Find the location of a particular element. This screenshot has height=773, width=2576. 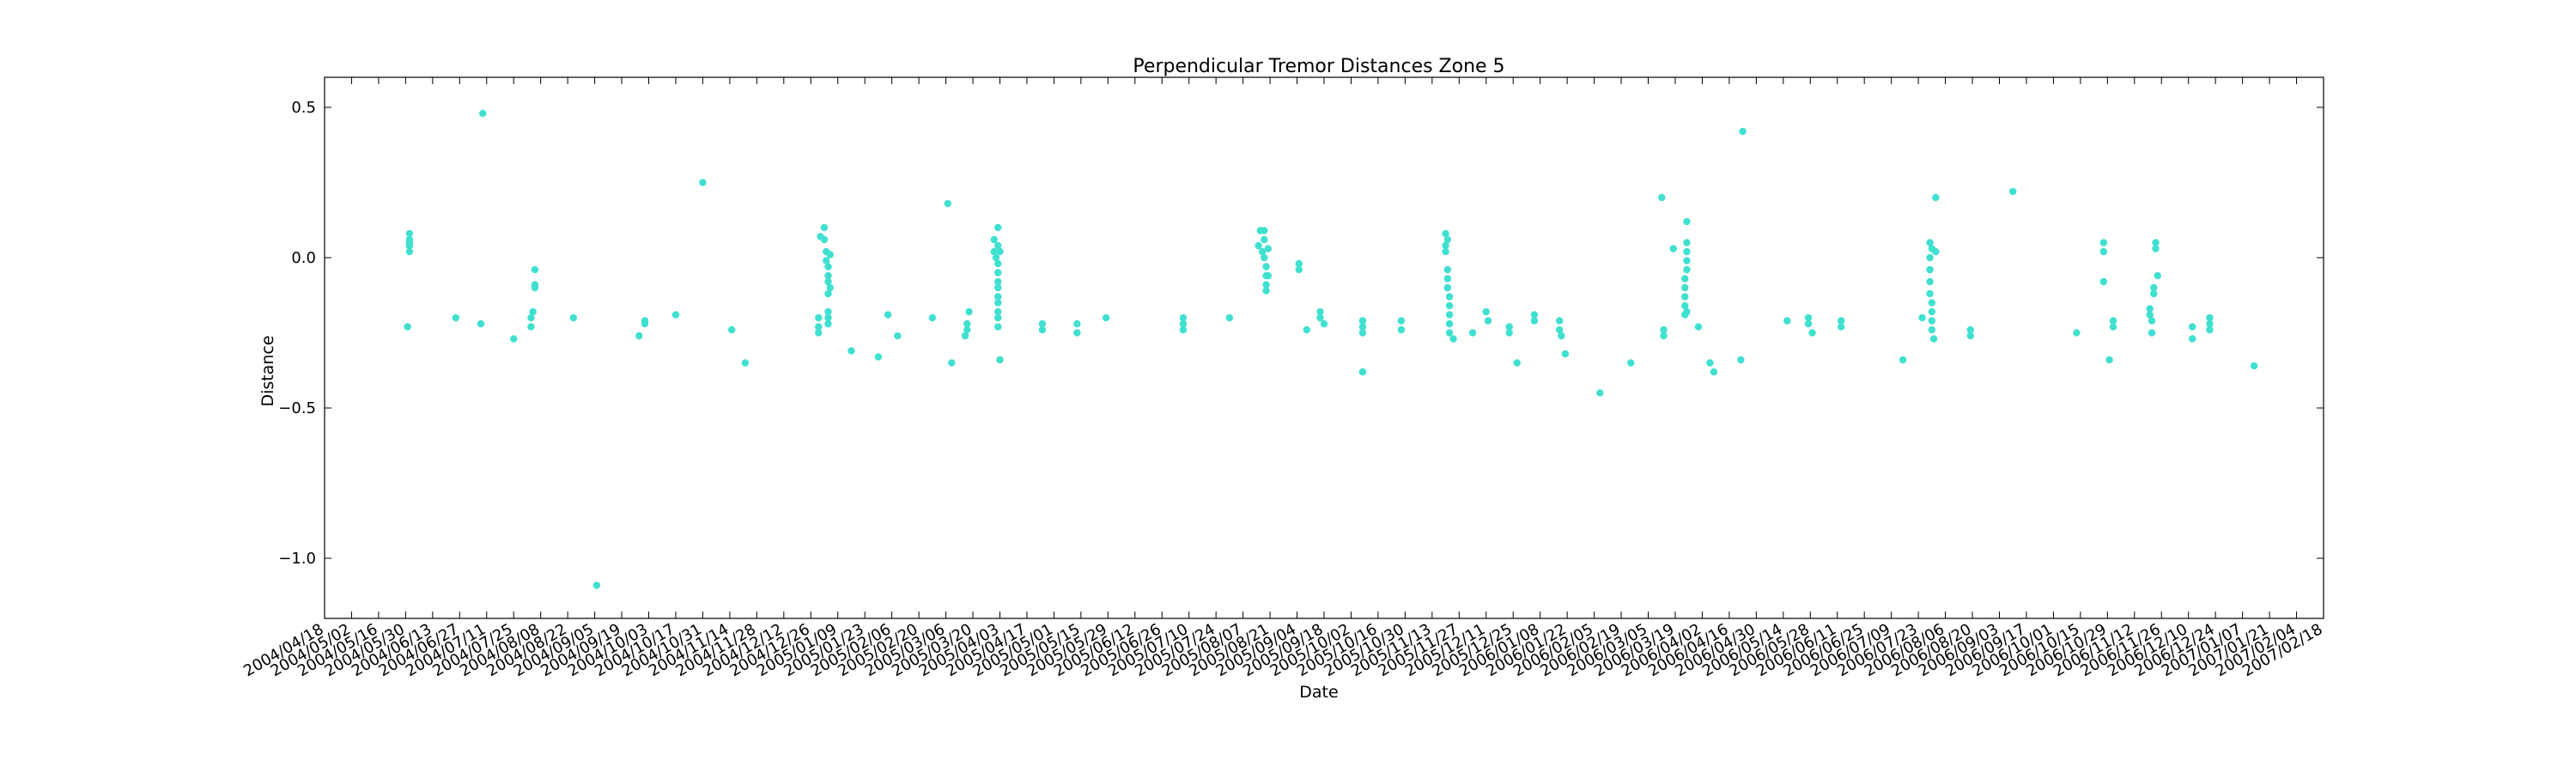

chart-title: Perpendicular Tremor Distances Zone 5 is located at coordinates (1319, 66).